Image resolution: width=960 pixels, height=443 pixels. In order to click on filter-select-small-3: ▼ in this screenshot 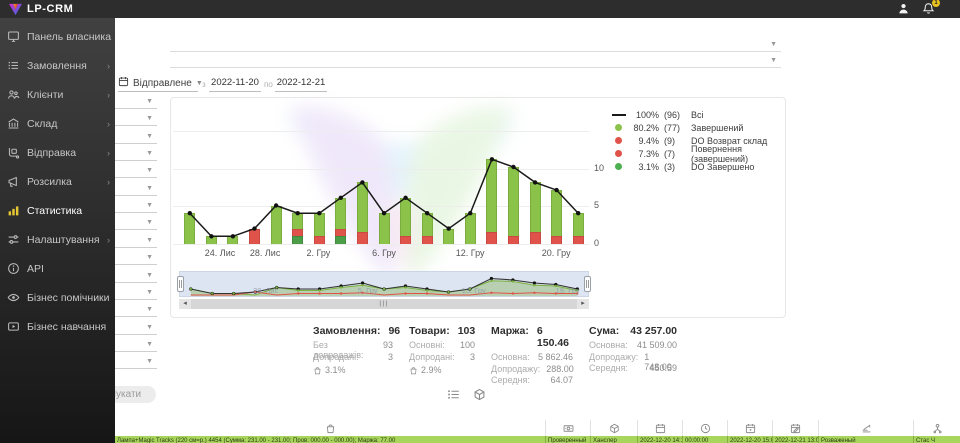, I will do `click(132, 155)`.